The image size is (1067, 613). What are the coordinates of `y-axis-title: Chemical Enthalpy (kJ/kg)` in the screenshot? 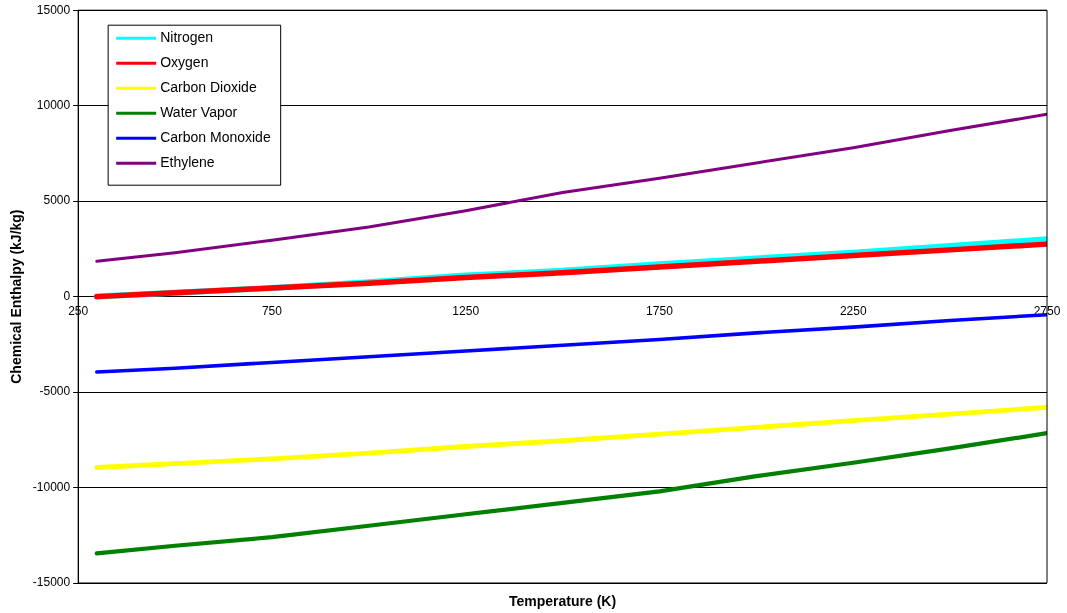 It's located at (16, 296).